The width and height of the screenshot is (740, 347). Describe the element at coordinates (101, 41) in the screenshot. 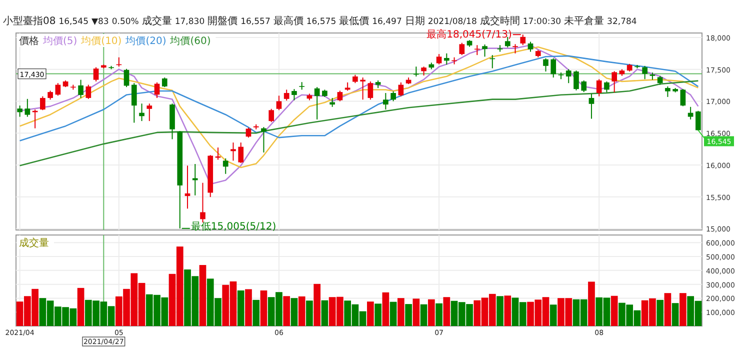

I see `text: 均價(10)` at that location.